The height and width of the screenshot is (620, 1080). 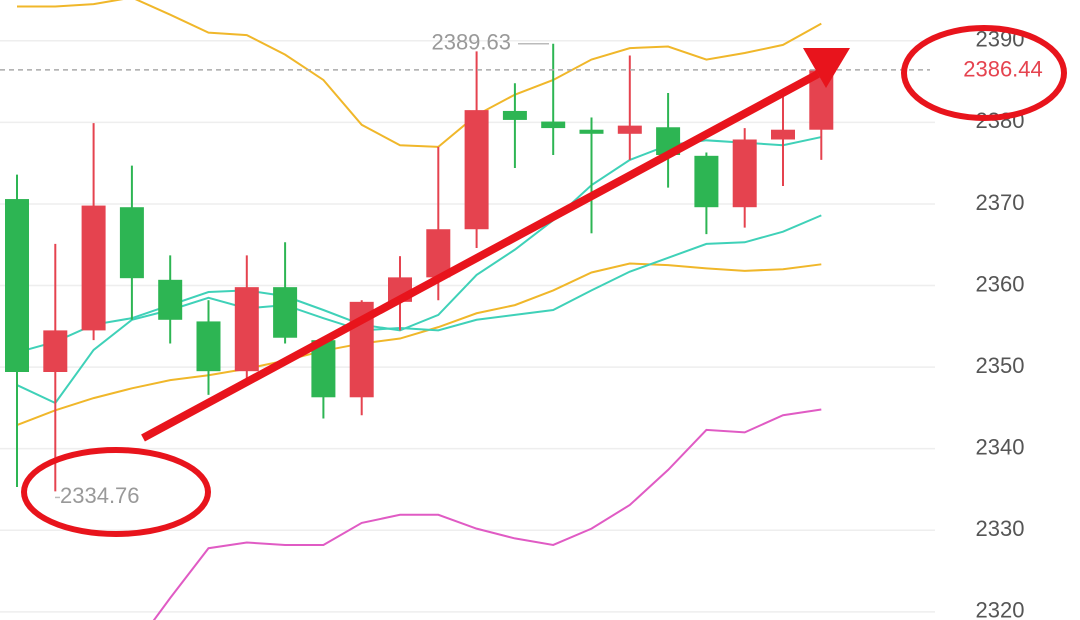 I want to click on y-tick-label: 2340, so click(x=1000, y=446).